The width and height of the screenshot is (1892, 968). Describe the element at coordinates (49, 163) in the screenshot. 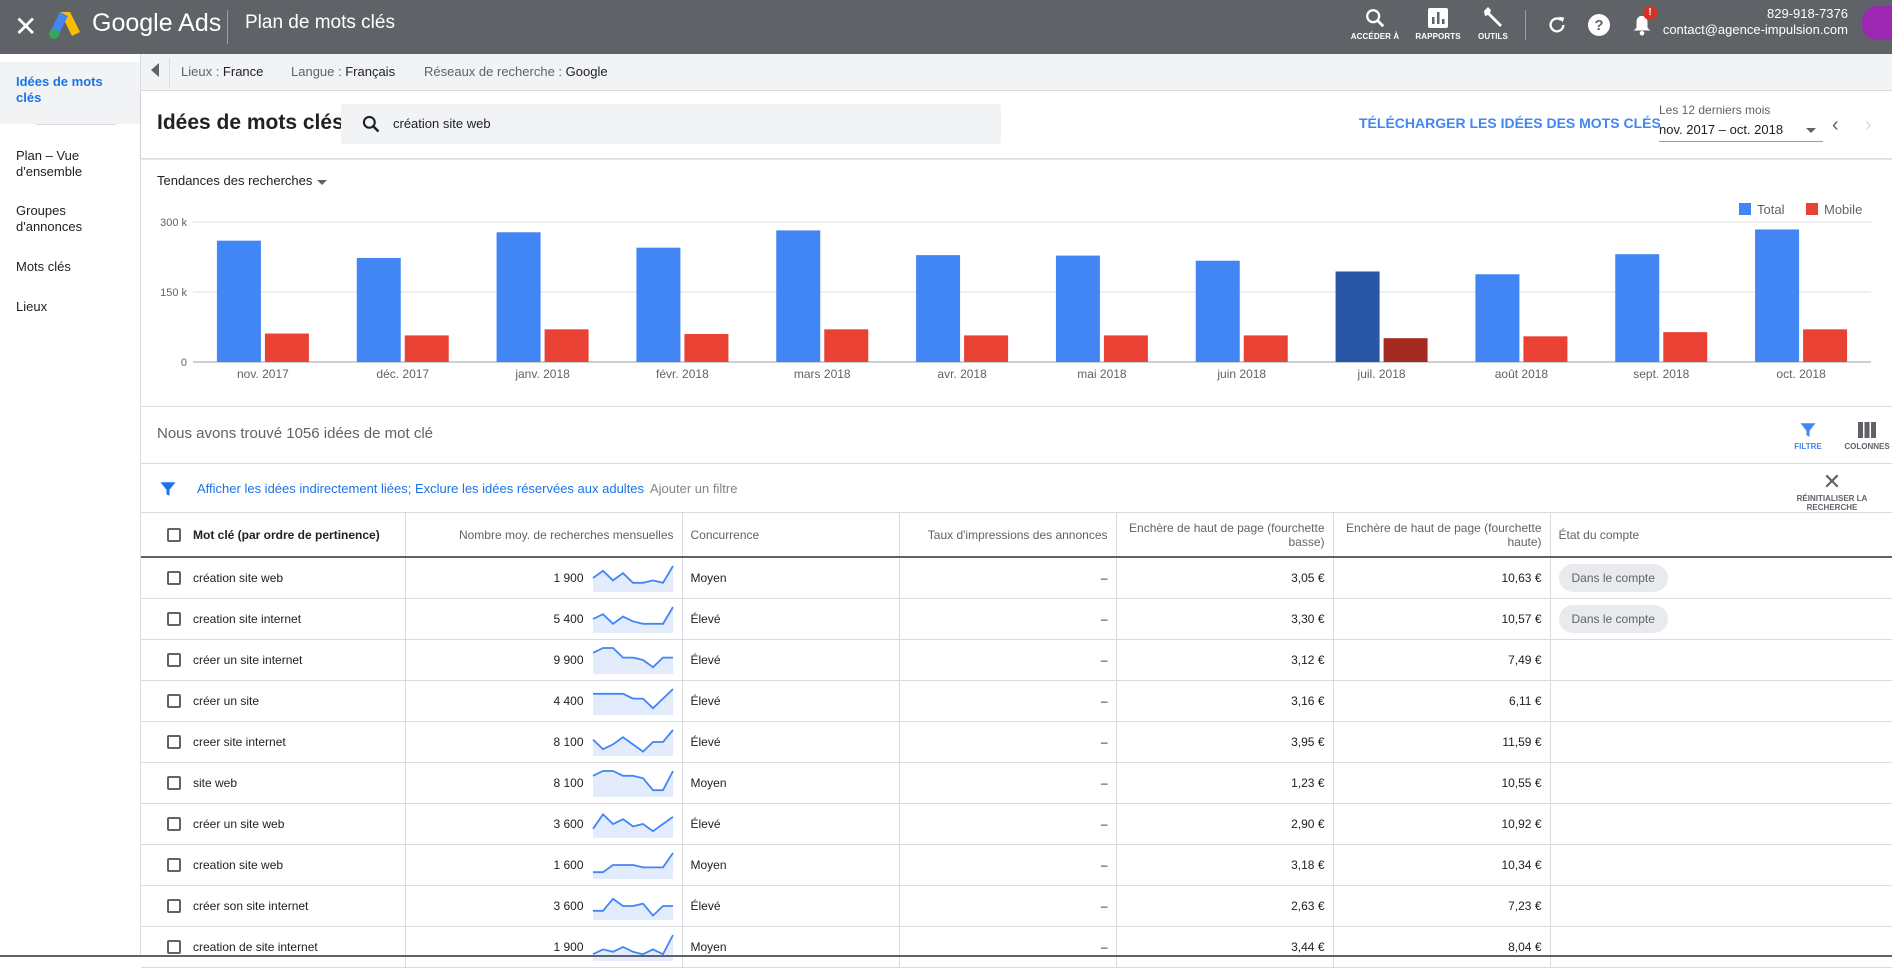

I see `sidebar-item-plan-overview: Plan – Vue d'ensemble` at that location.